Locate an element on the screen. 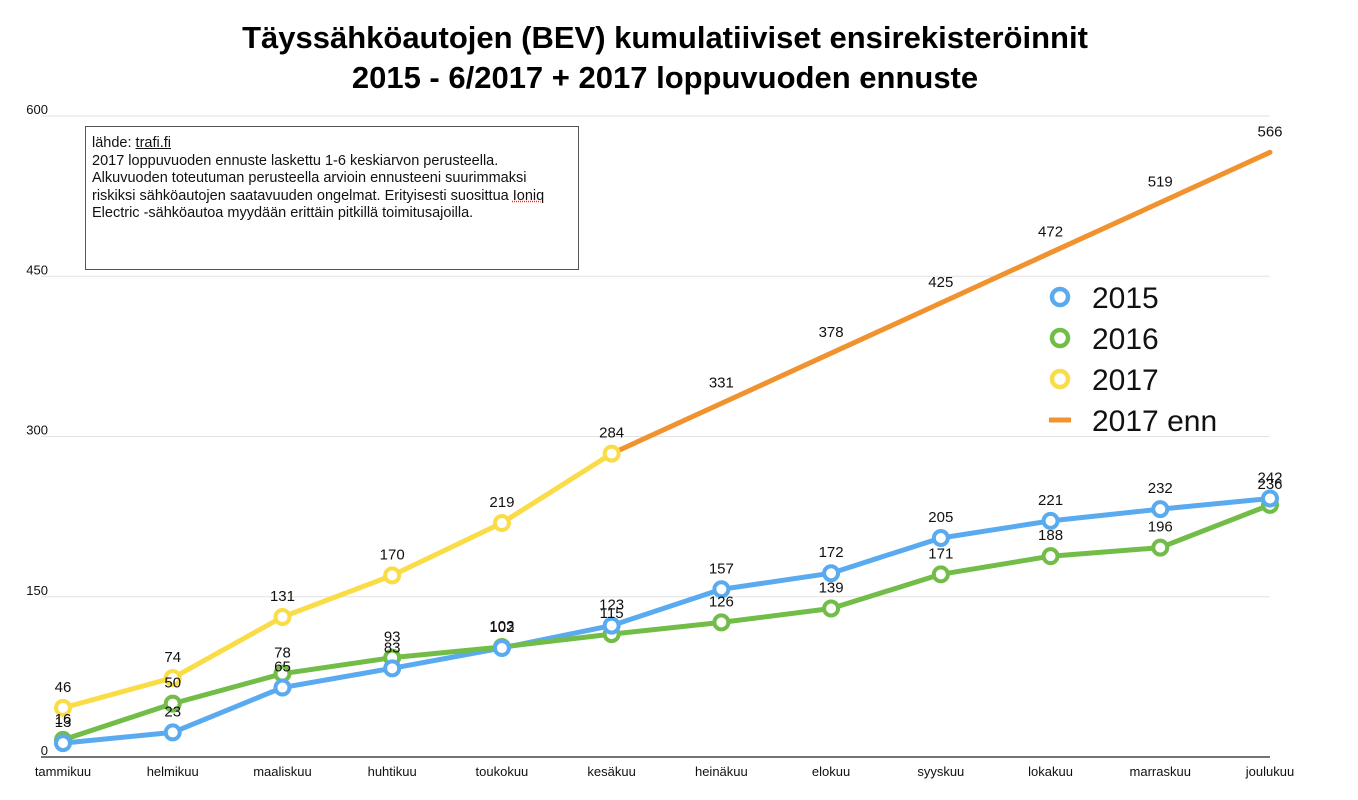  data-label-2016-heinäkuu: 126 is located at coordinates (721, 601).